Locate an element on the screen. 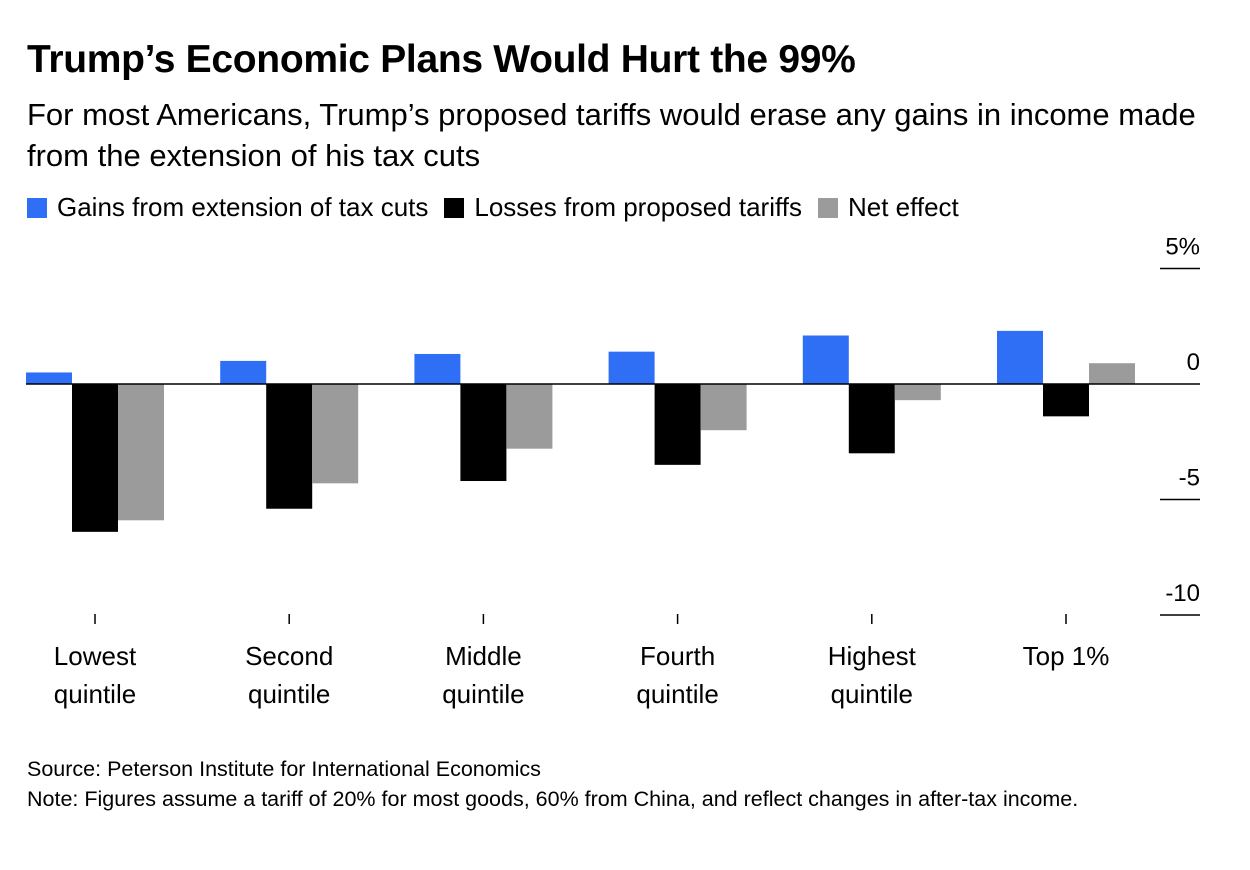  bar-s1-c1 is located at coordinates (289, 446).